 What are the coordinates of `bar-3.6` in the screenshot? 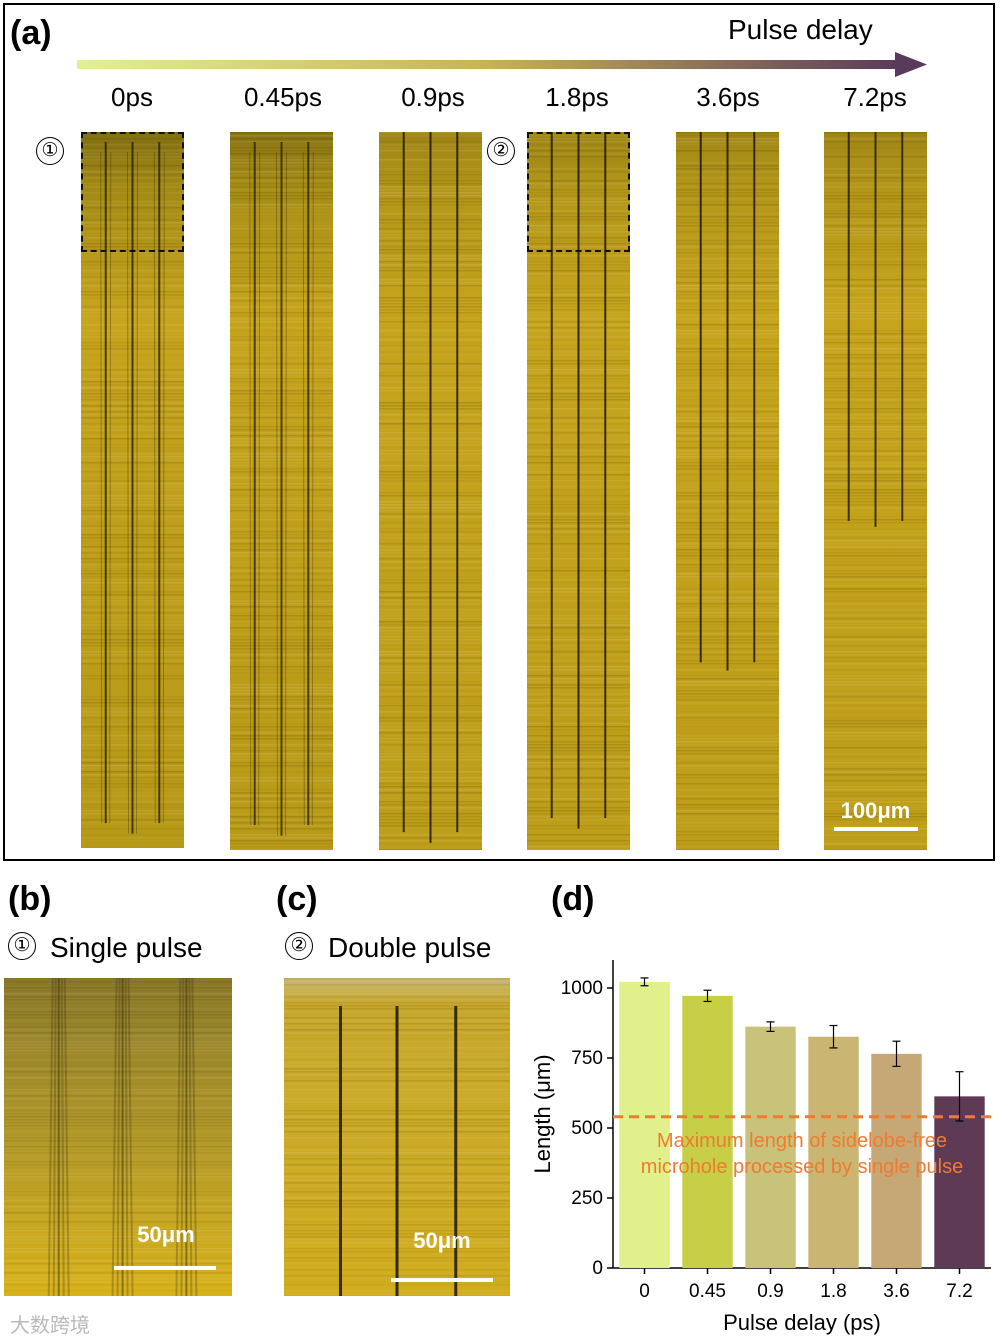 It's located at (896, 1160).